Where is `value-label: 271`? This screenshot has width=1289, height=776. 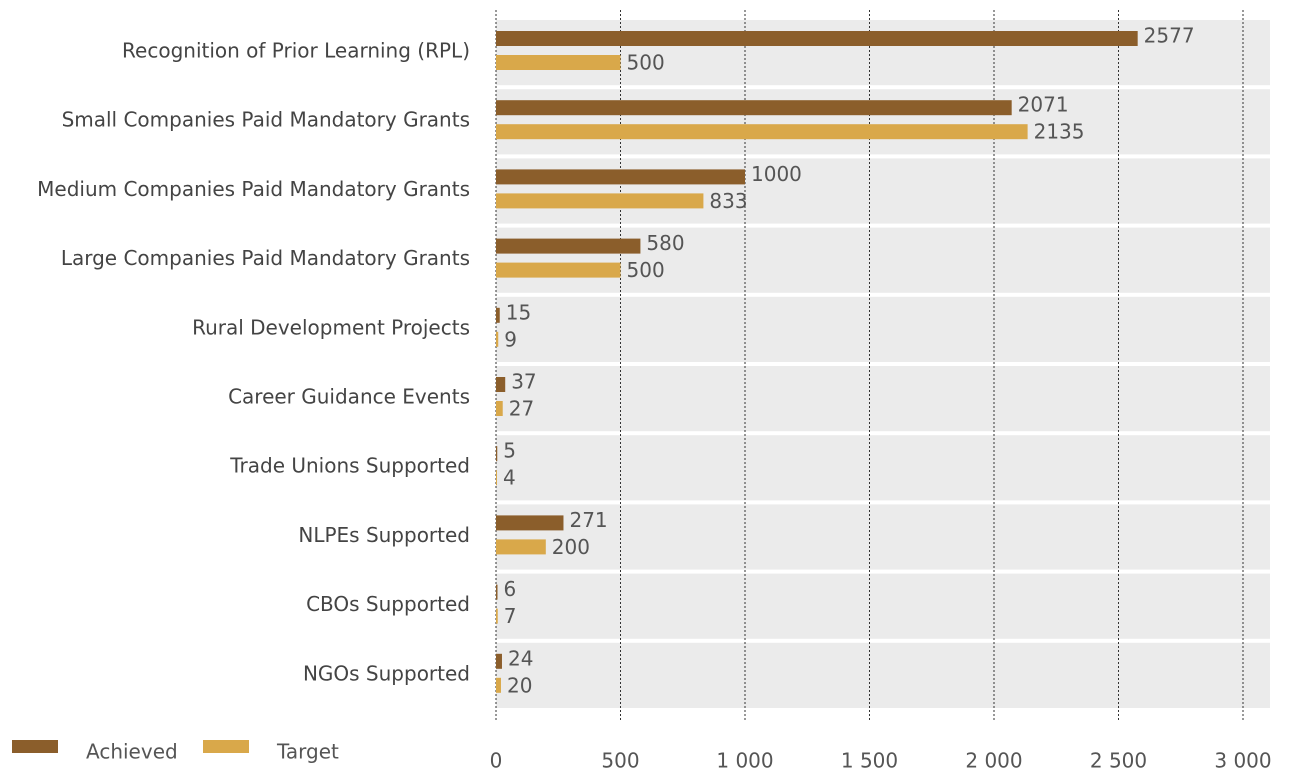
value-label: 271 is located at coordinates (588, 520).